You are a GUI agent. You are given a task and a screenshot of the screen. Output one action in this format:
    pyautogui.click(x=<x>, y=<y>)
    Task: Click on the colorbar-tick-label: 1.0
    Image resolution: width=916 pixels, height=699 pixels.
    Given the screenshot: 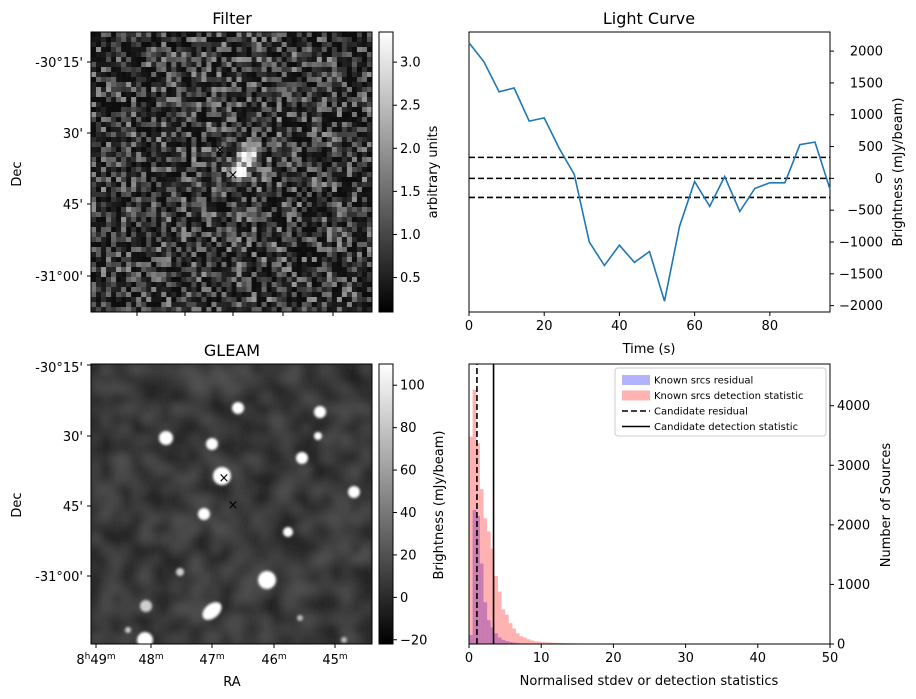 What is the action you would take?
    pyautogui.click(x=410, y=235)
    